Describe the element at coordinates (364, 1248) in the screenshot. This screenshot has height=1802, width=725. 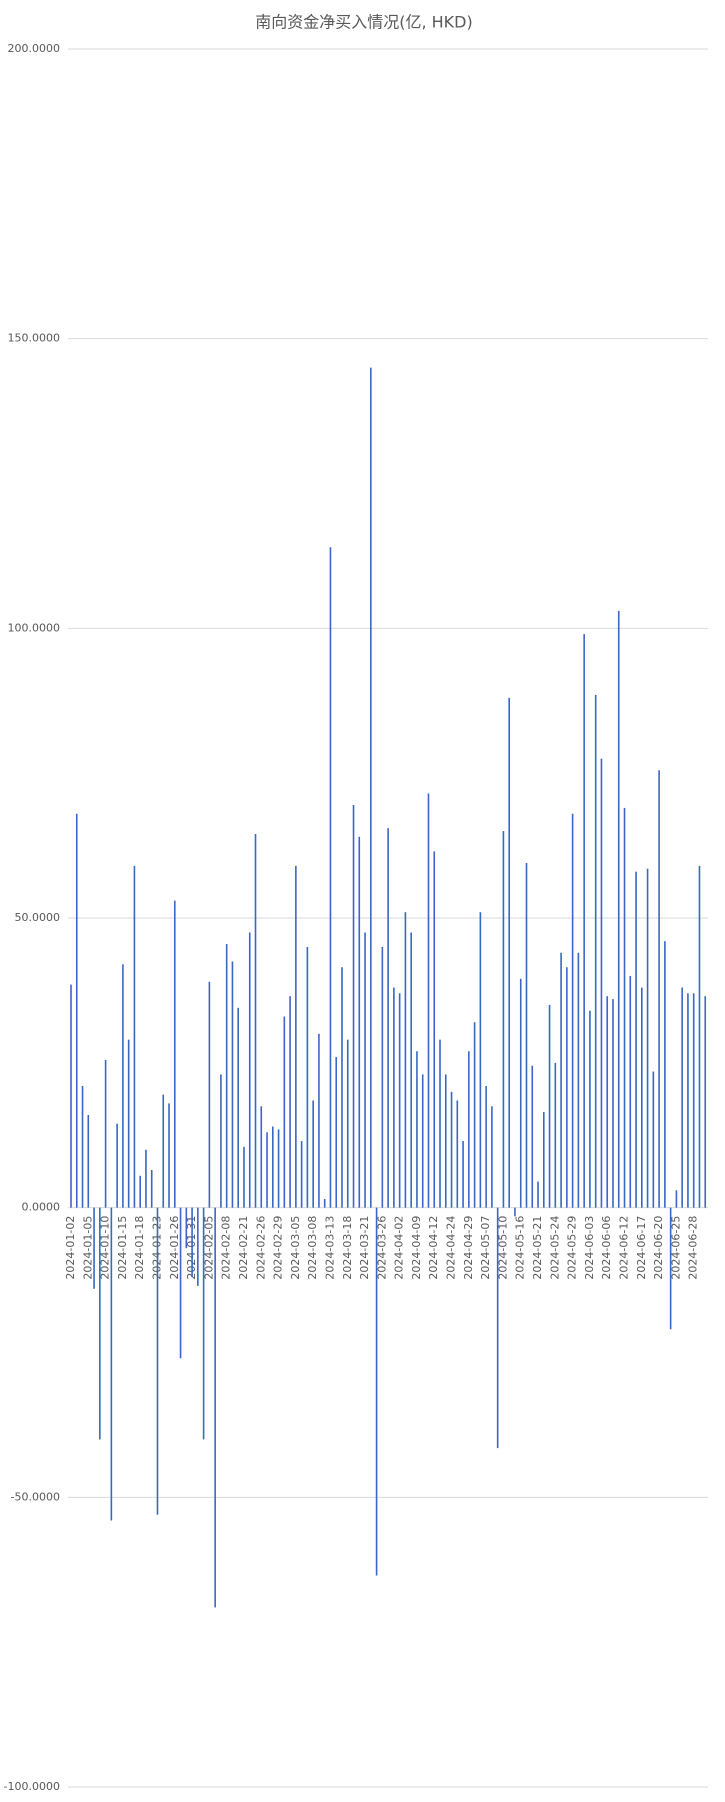
I see `x-tick-label: 2024-03-21` at that location.